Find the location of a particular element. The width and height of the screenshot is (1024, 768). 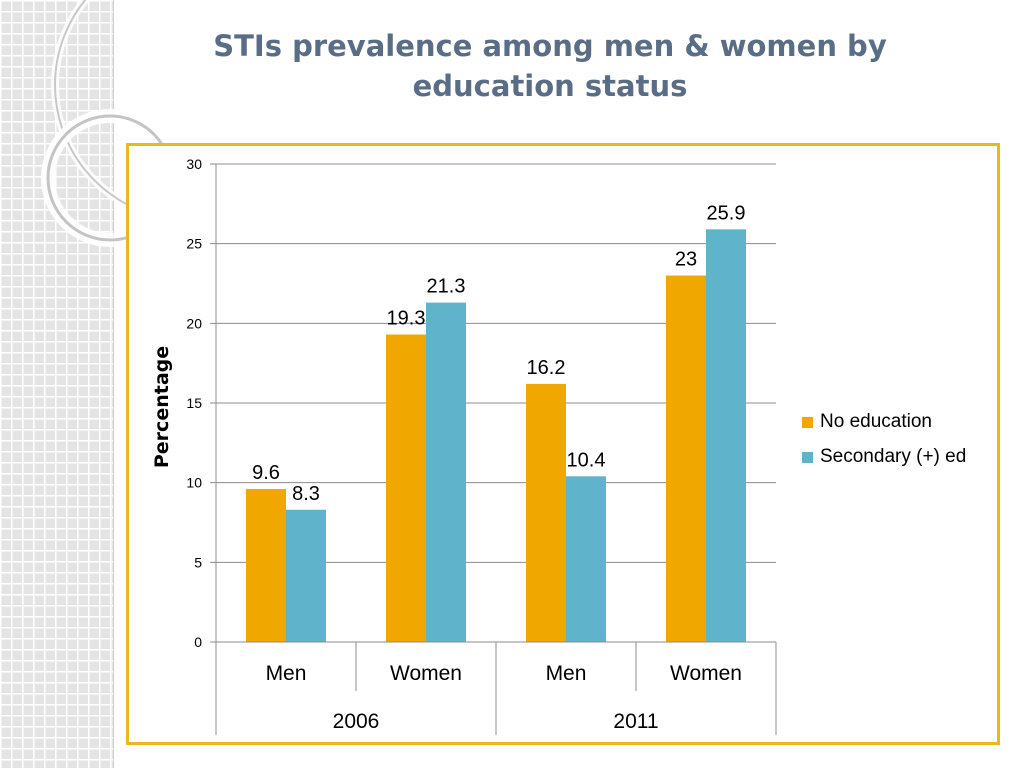

data-label: 16.2 is located at coordinates (546, 368).